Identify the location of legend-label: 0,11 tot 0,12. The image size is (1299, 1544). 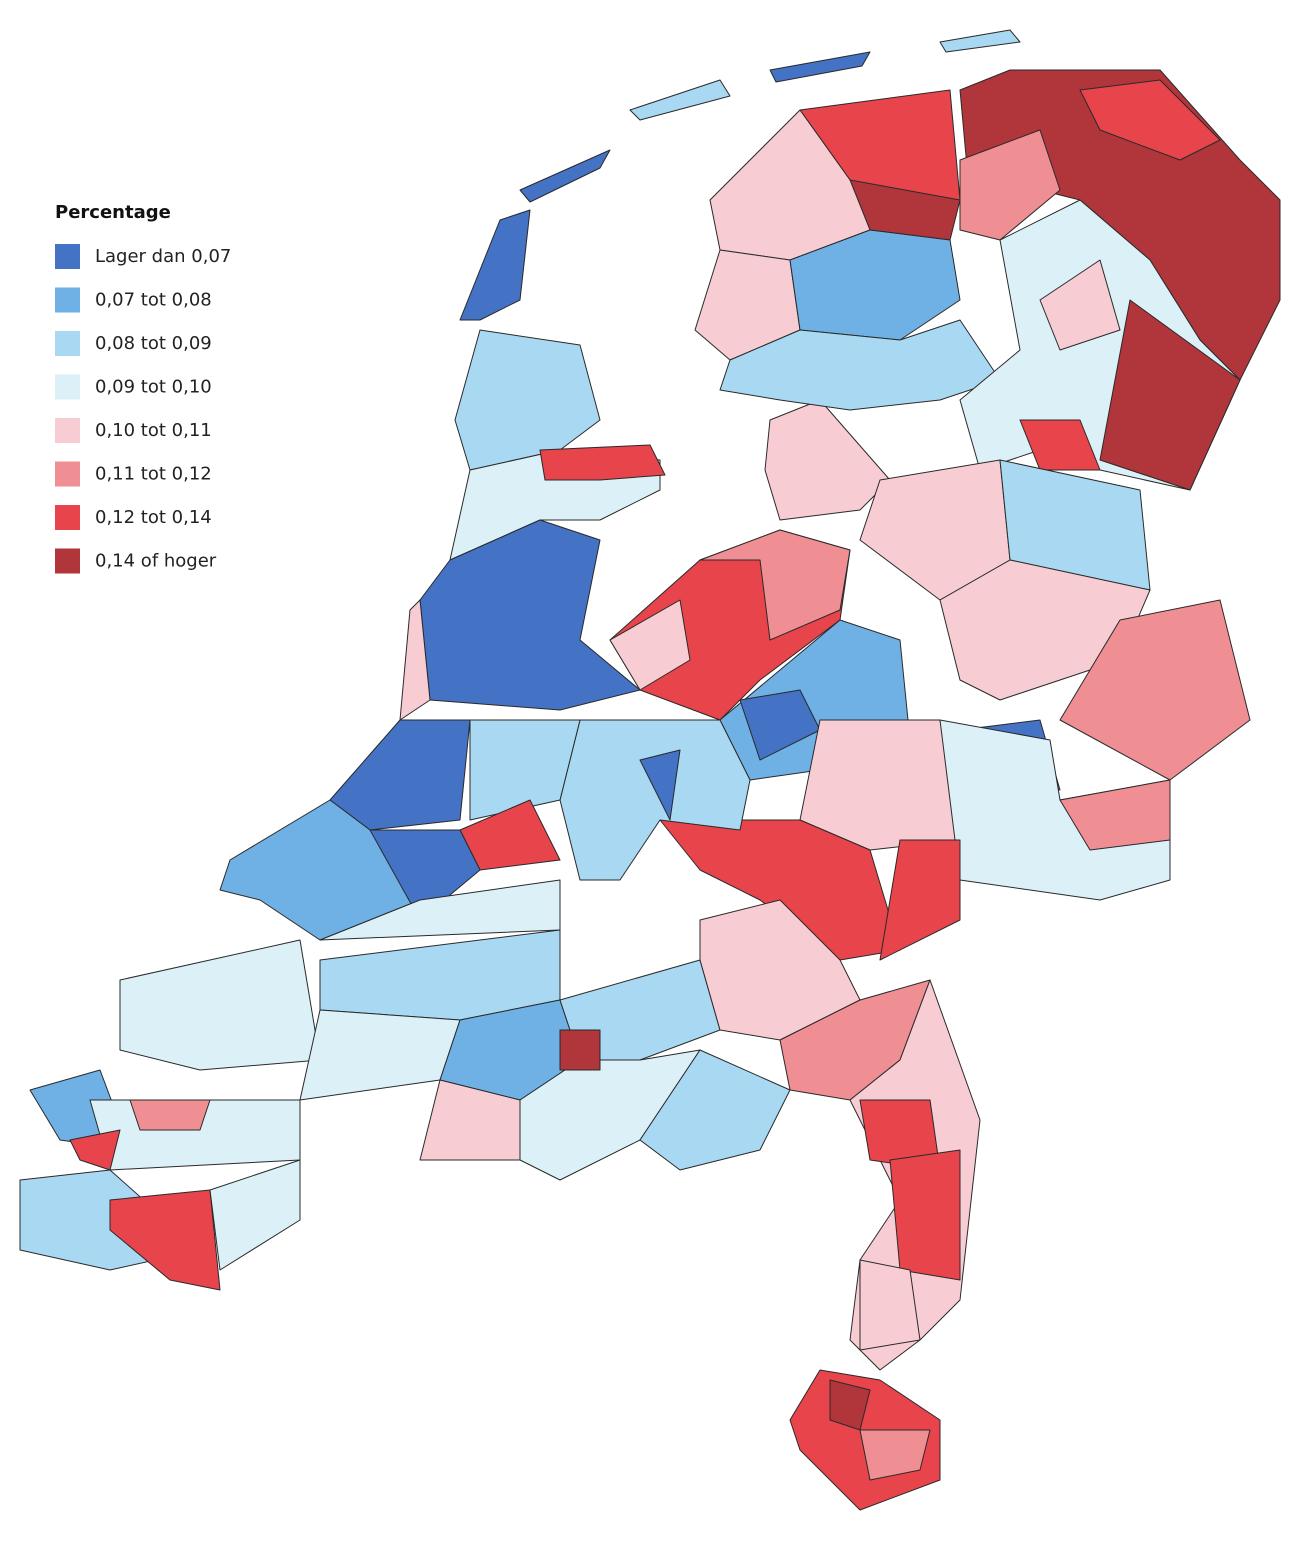
(153, 474).